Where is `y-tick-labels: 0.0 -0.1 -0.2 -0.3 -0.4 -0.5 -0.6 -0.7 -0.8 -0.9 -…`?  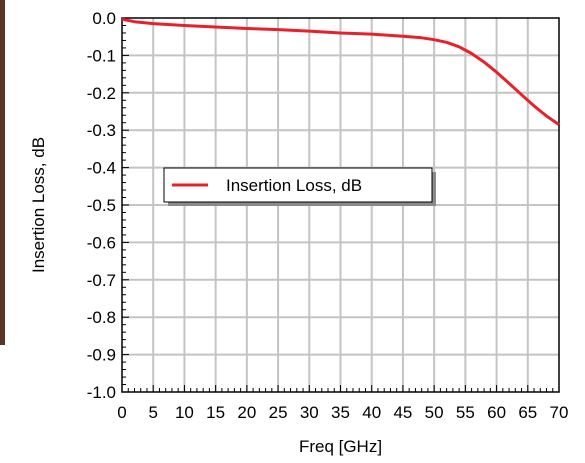
y-tick-labels: 0.0 -0.1 -0.2 -0.3 -0.4 -0.5 -0.6 -0.7 -0.8 -0.9 -… is located at coordinates (101, 205).